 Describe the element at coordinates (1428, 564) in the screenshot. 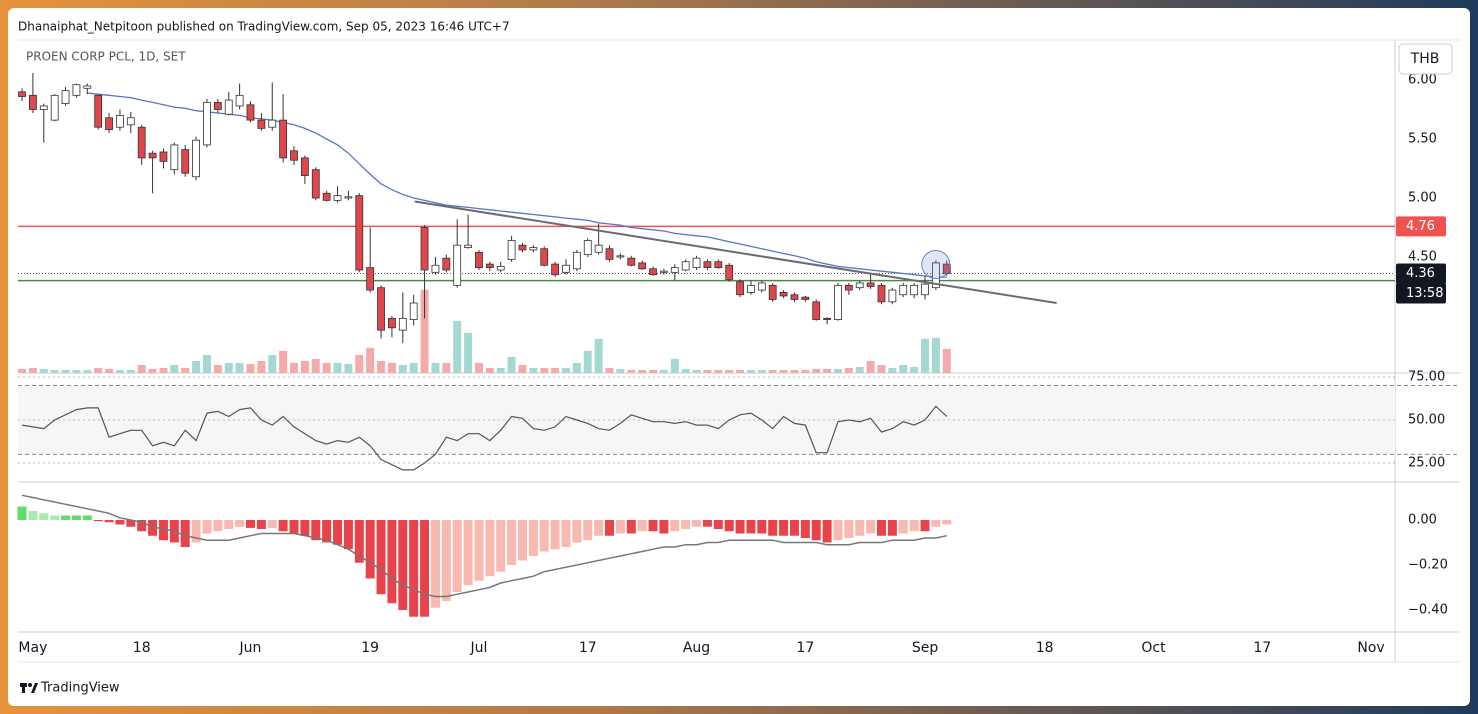

I see `y-tick-label: −0.20` at that location.